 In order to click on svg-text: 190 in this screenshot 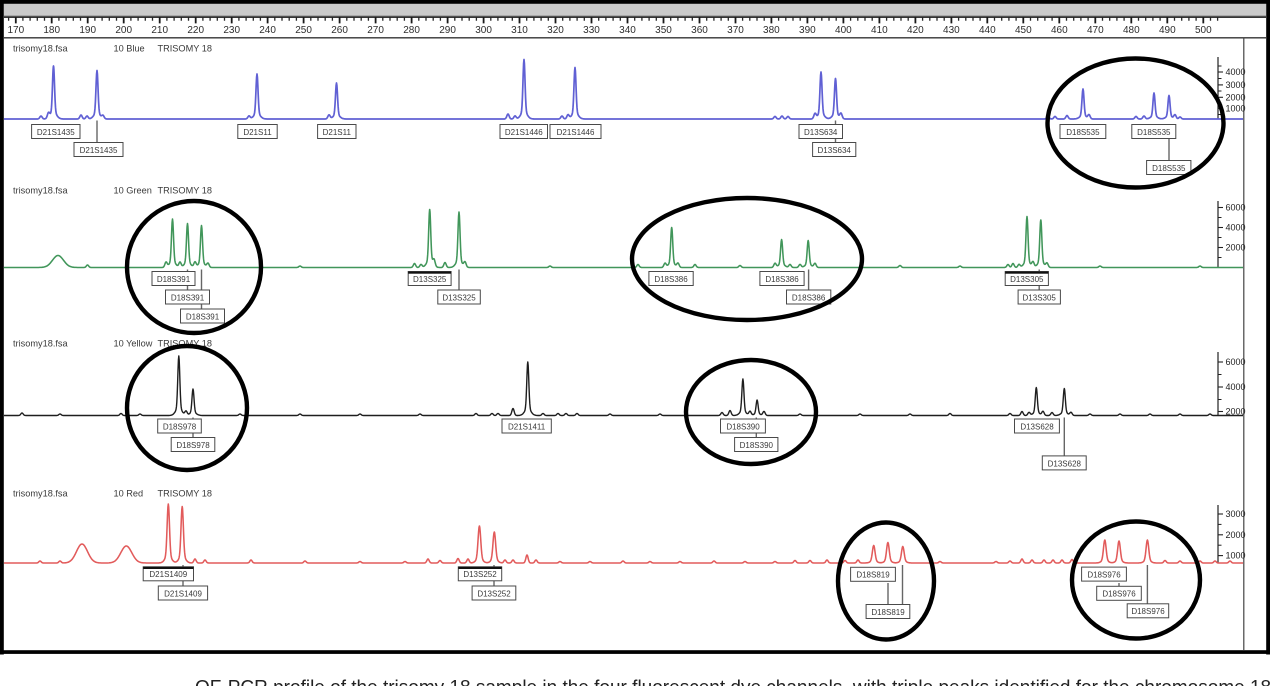, I will do `click(87, 30)`.